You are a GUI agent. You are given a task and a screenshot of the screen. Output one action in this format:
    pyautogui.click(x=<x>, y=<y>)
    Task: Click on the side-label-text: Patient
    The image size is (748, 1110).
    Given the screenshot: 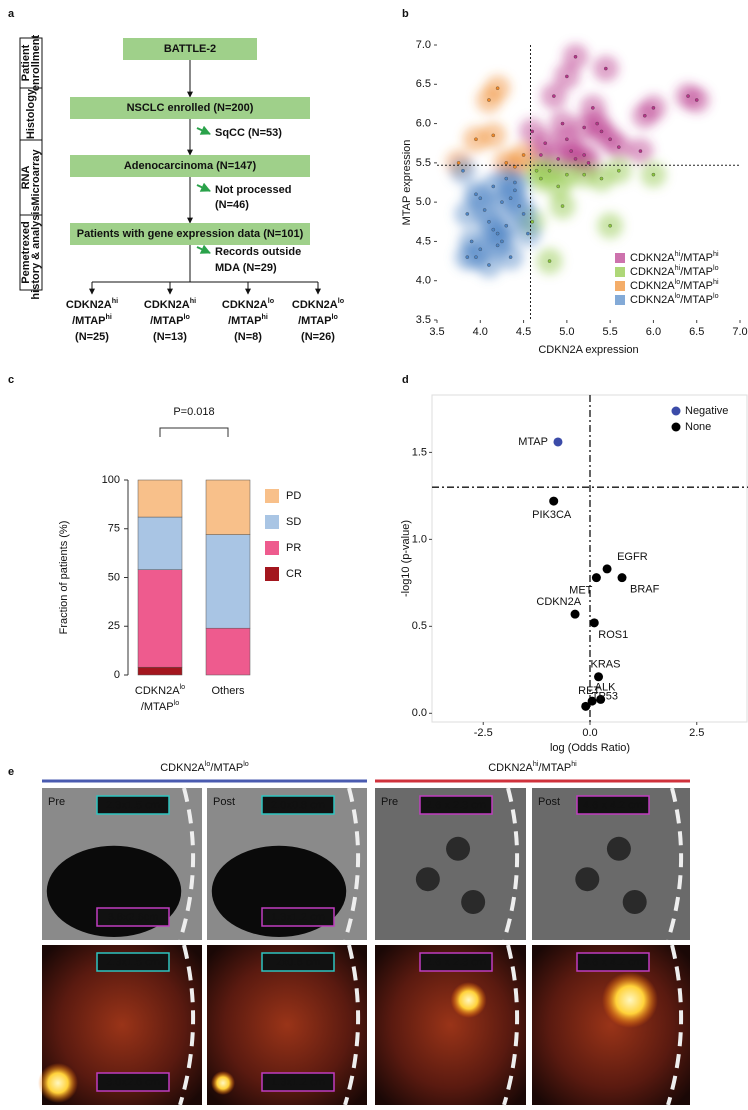 What is the action you would take?
    pyautogui.click(x=26, y=62)
    